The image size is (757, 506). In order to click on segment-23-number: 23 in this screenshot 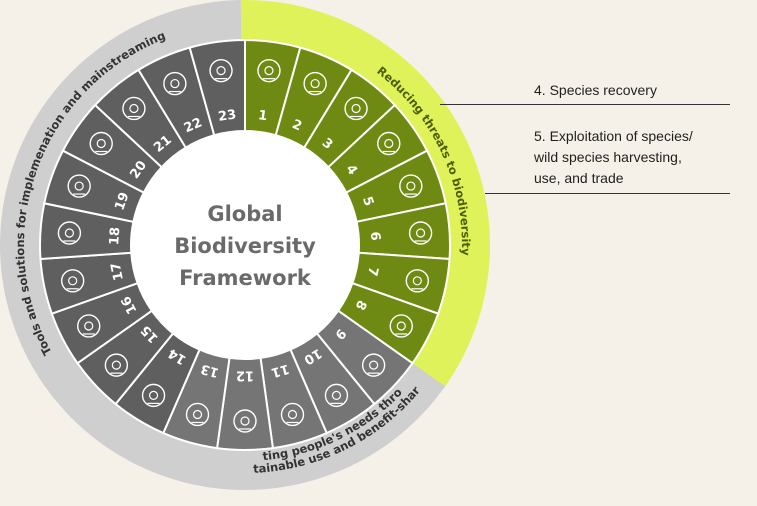, I will do `click(227, 116)`.